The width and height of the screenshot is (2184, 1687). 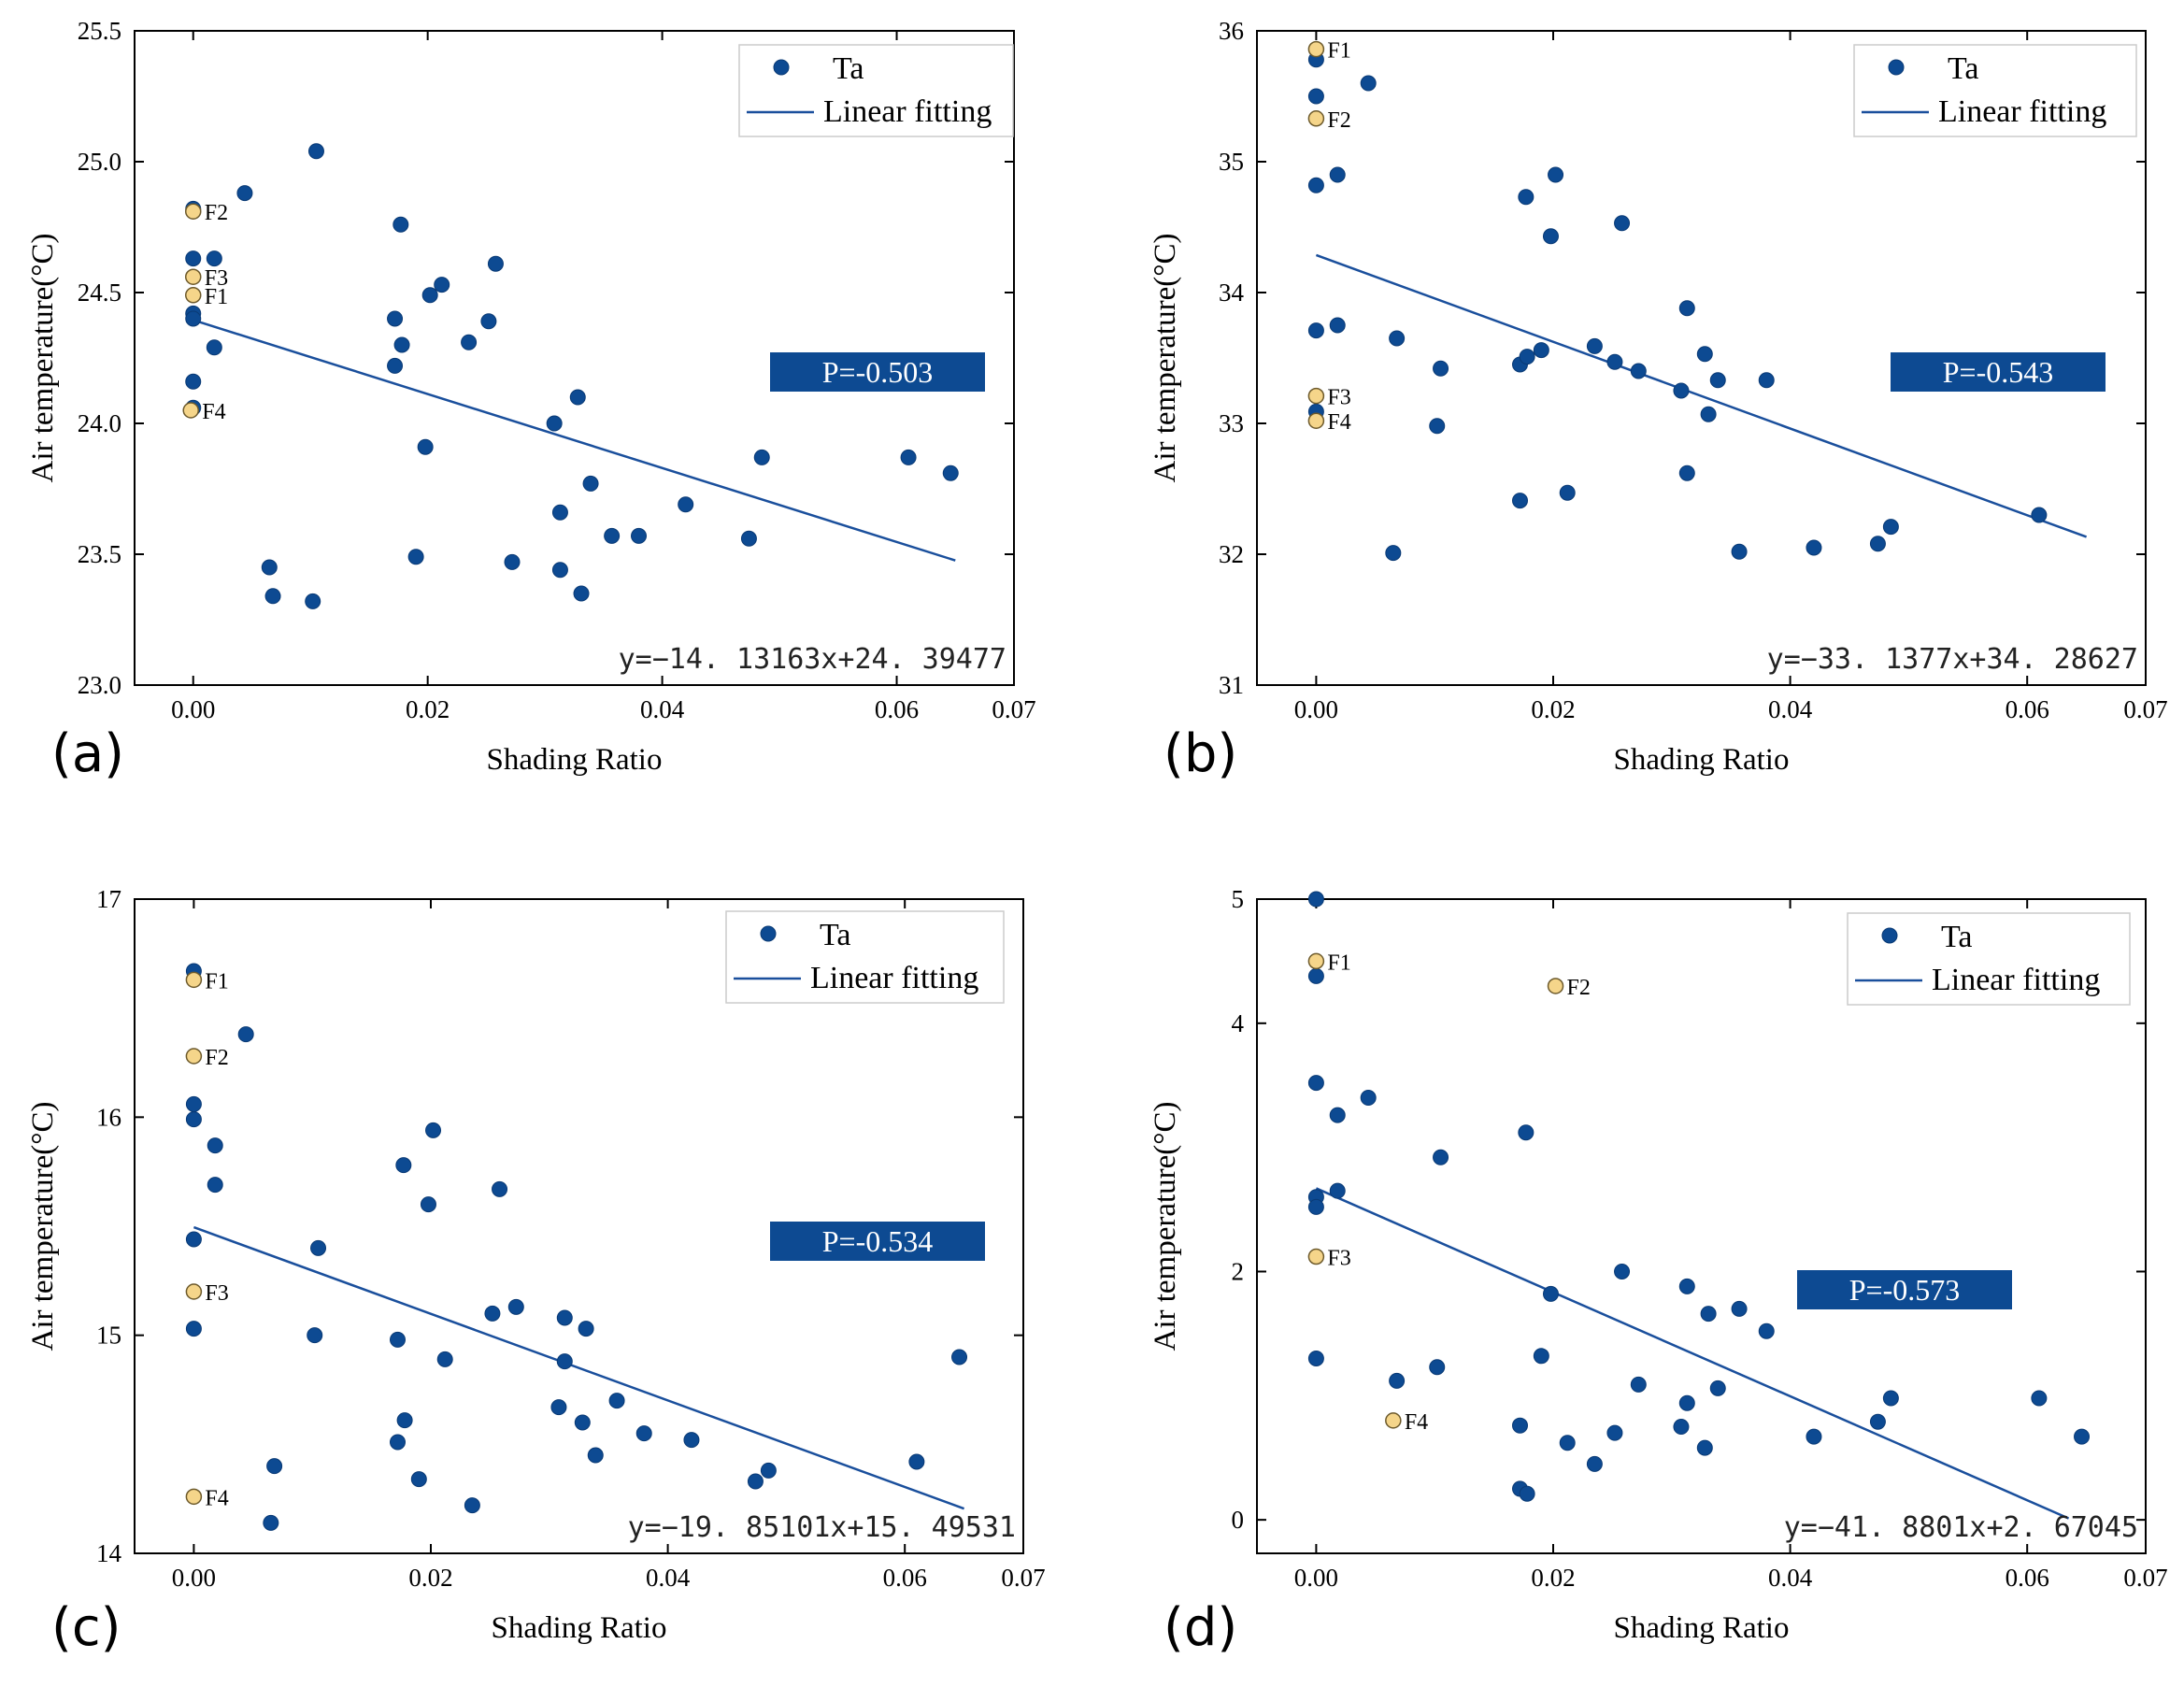 What do you see at coordinates (1231, 31) in the screenshot?
I see `y-tick-label: 36` at bounding box center [1231, 31].